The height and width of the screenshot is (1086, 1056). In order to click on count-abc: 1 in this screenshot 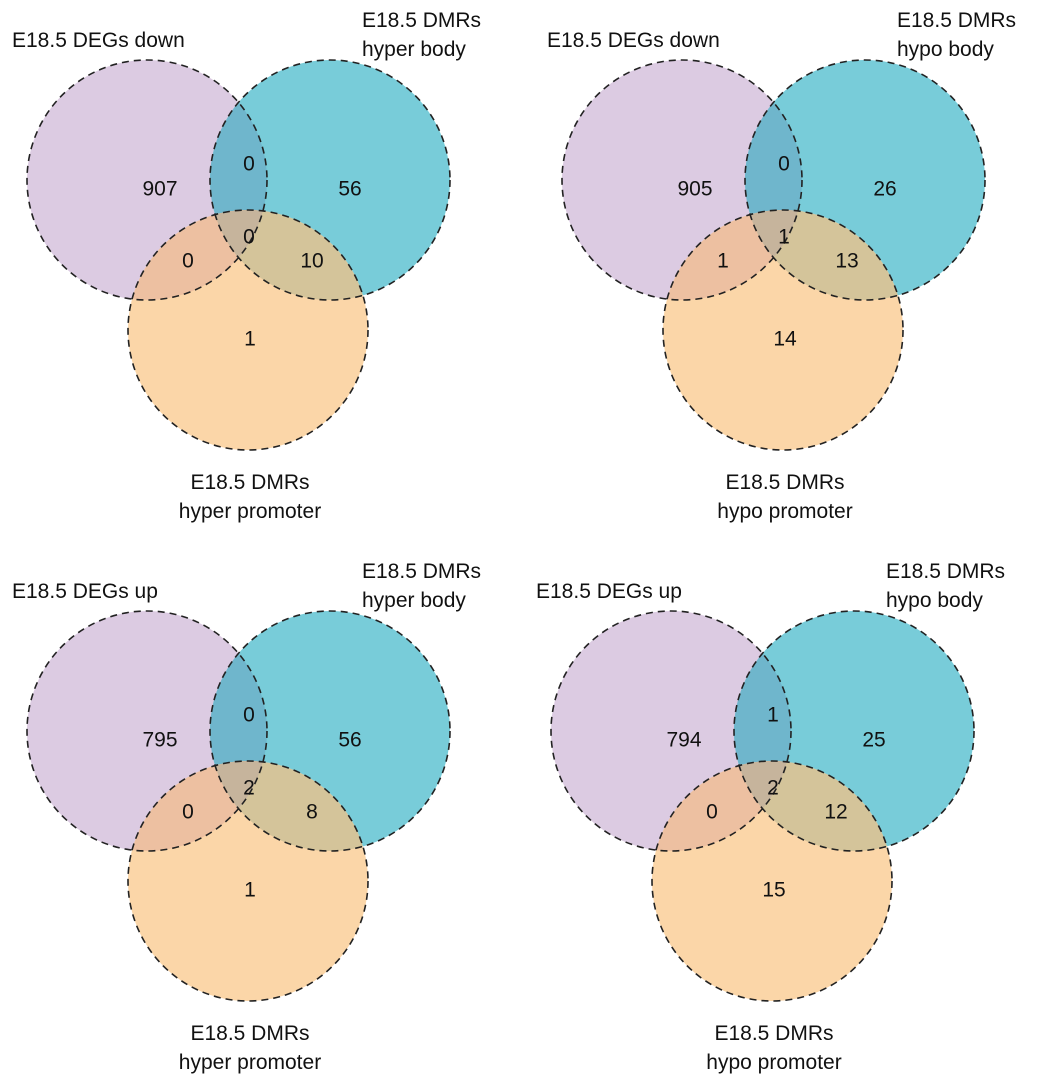, I will do `click(784, 237)`.